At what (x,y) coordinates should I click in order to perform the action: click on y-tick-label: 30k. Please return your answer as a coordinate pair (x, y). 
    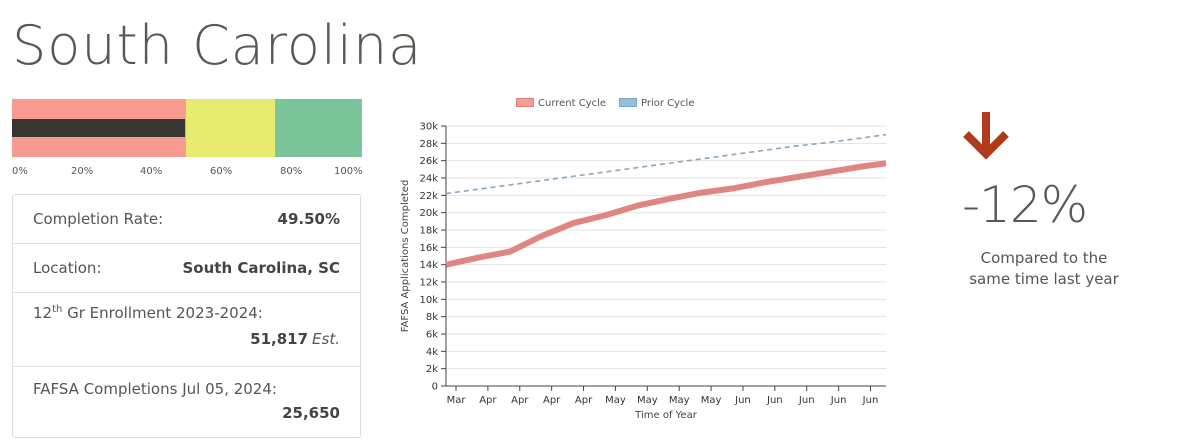
    Looking at the image, I should click on (428, 127).